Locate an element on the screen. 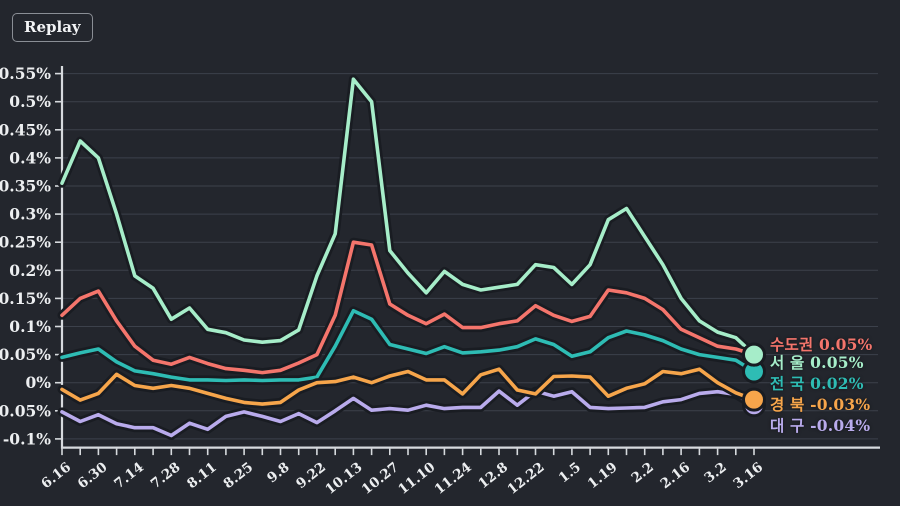 The height and width of the screenshot is (506, 900). y-tick-label: 0.55% is located at coordinates (25, 73).